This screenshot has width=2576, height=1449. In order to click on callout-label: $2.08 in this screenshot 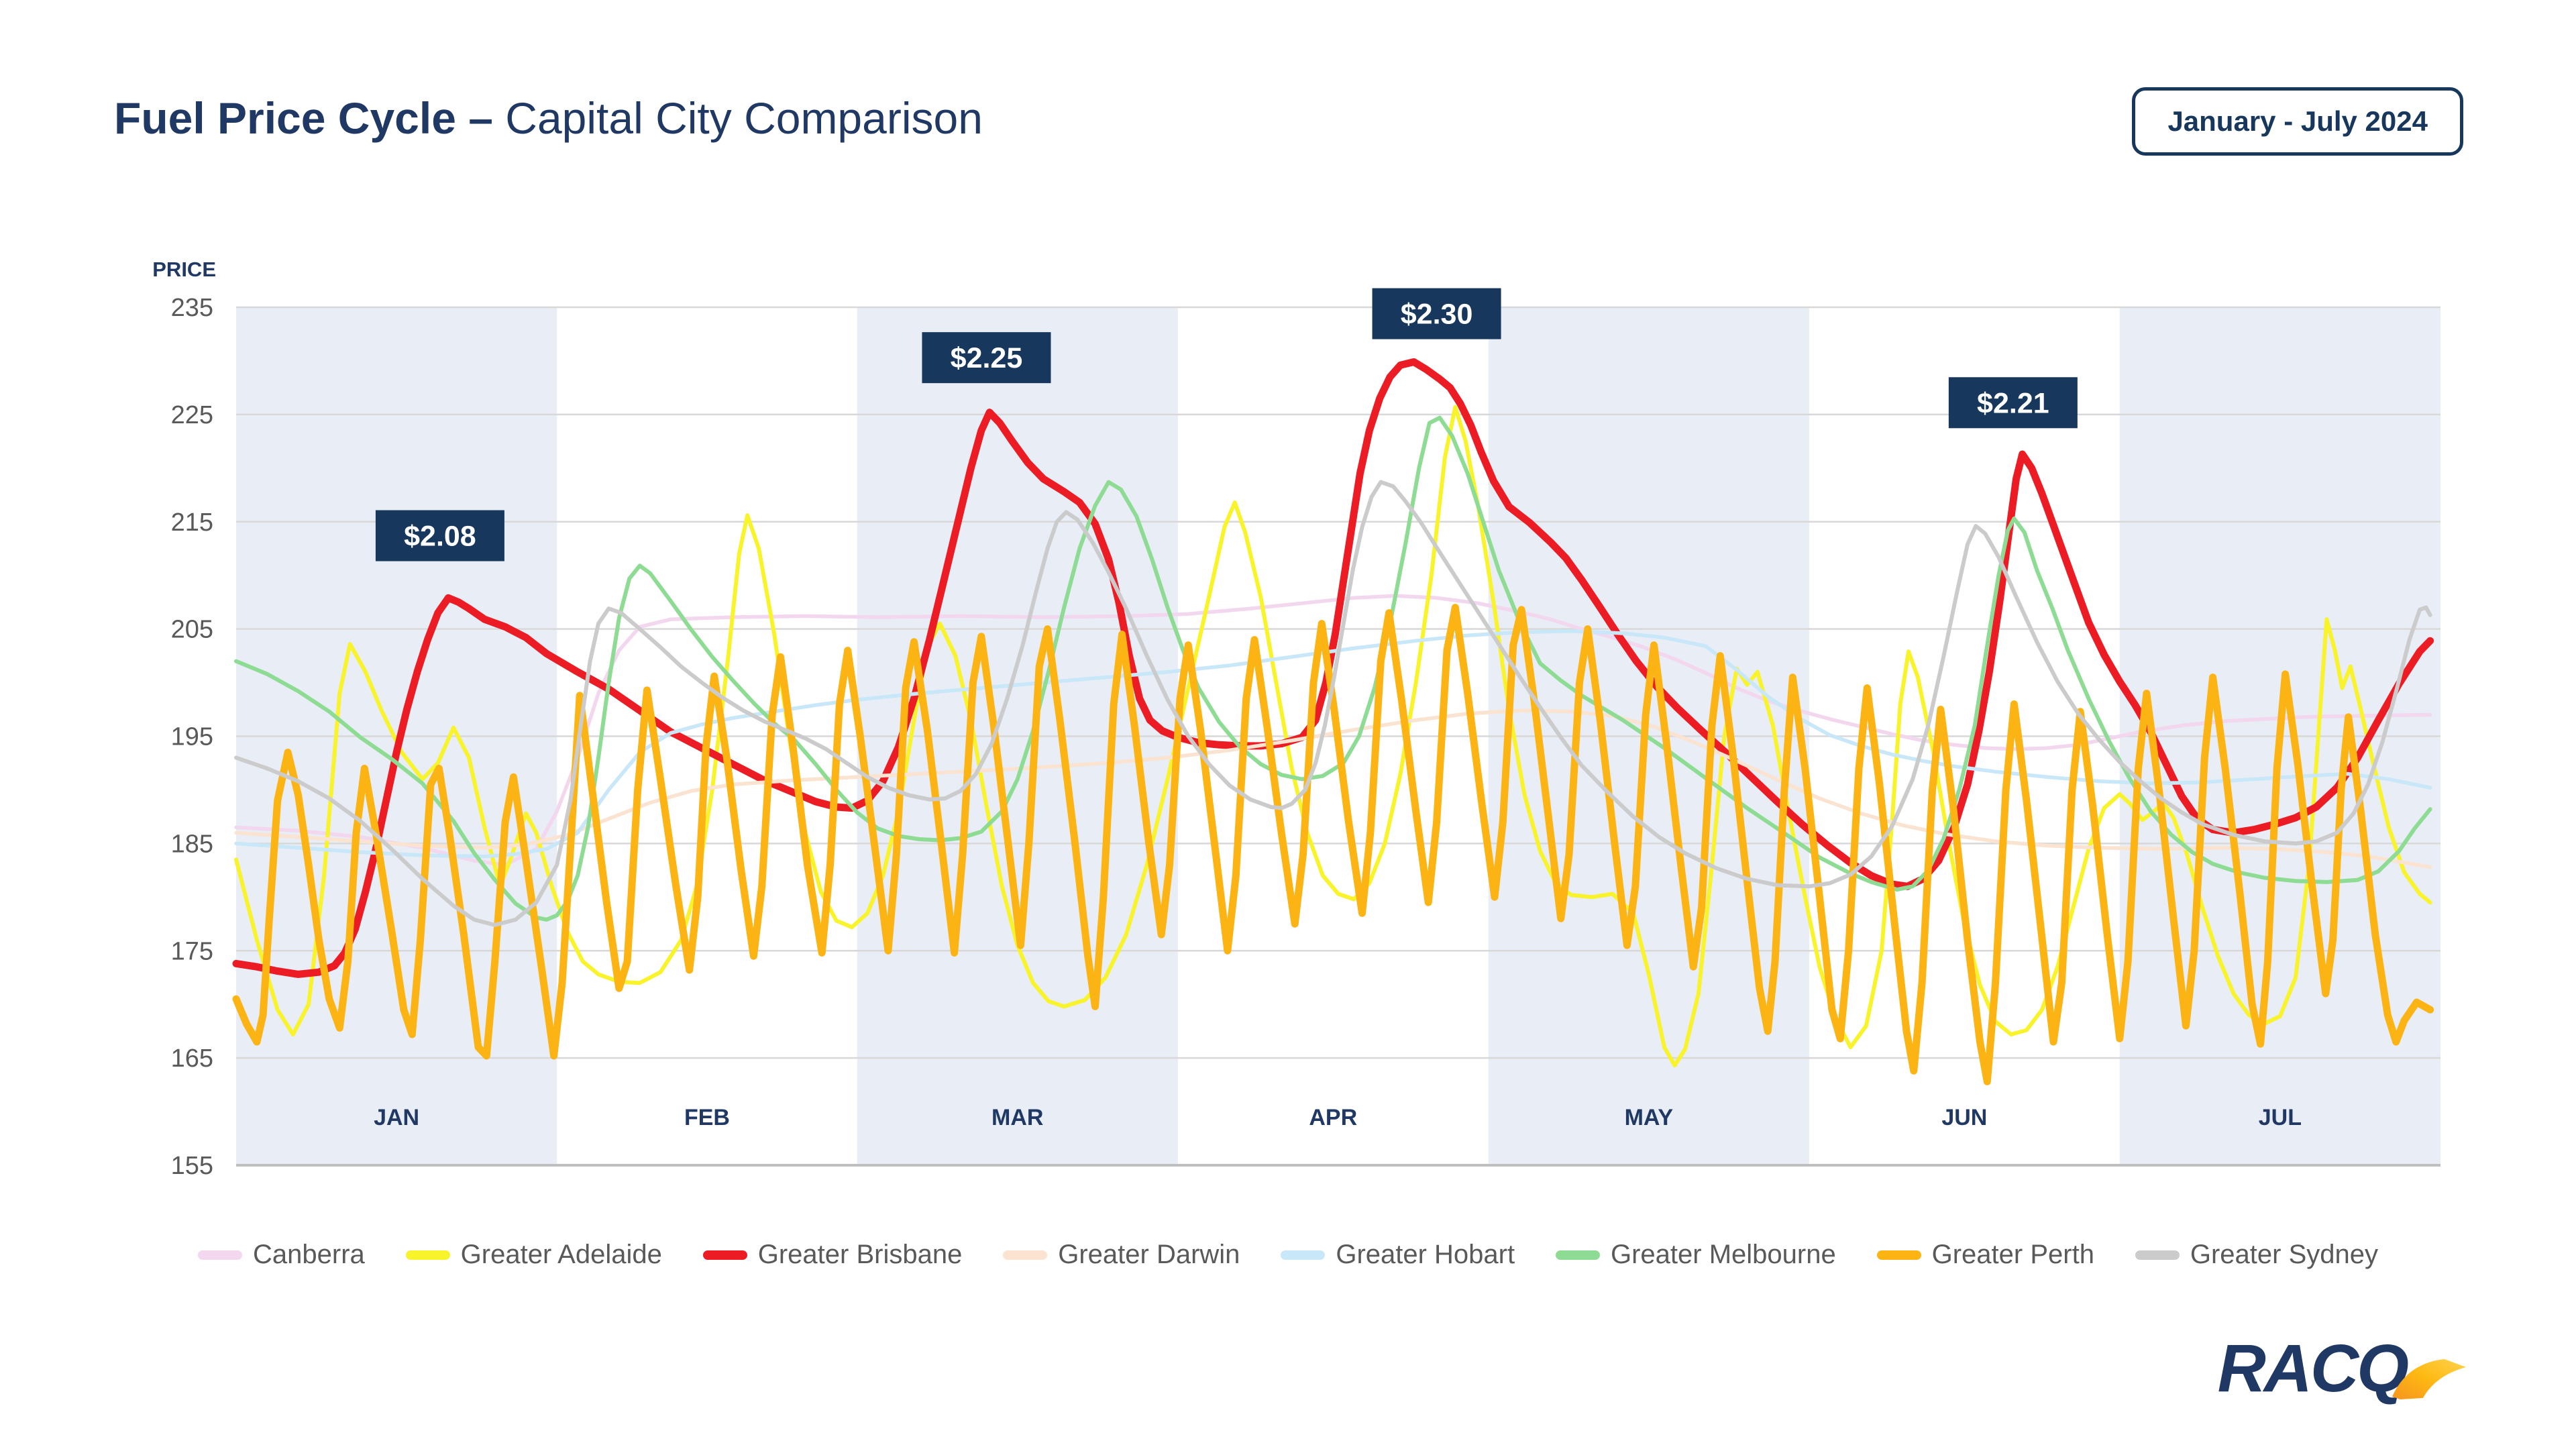, I will do `click(440, 537)`.